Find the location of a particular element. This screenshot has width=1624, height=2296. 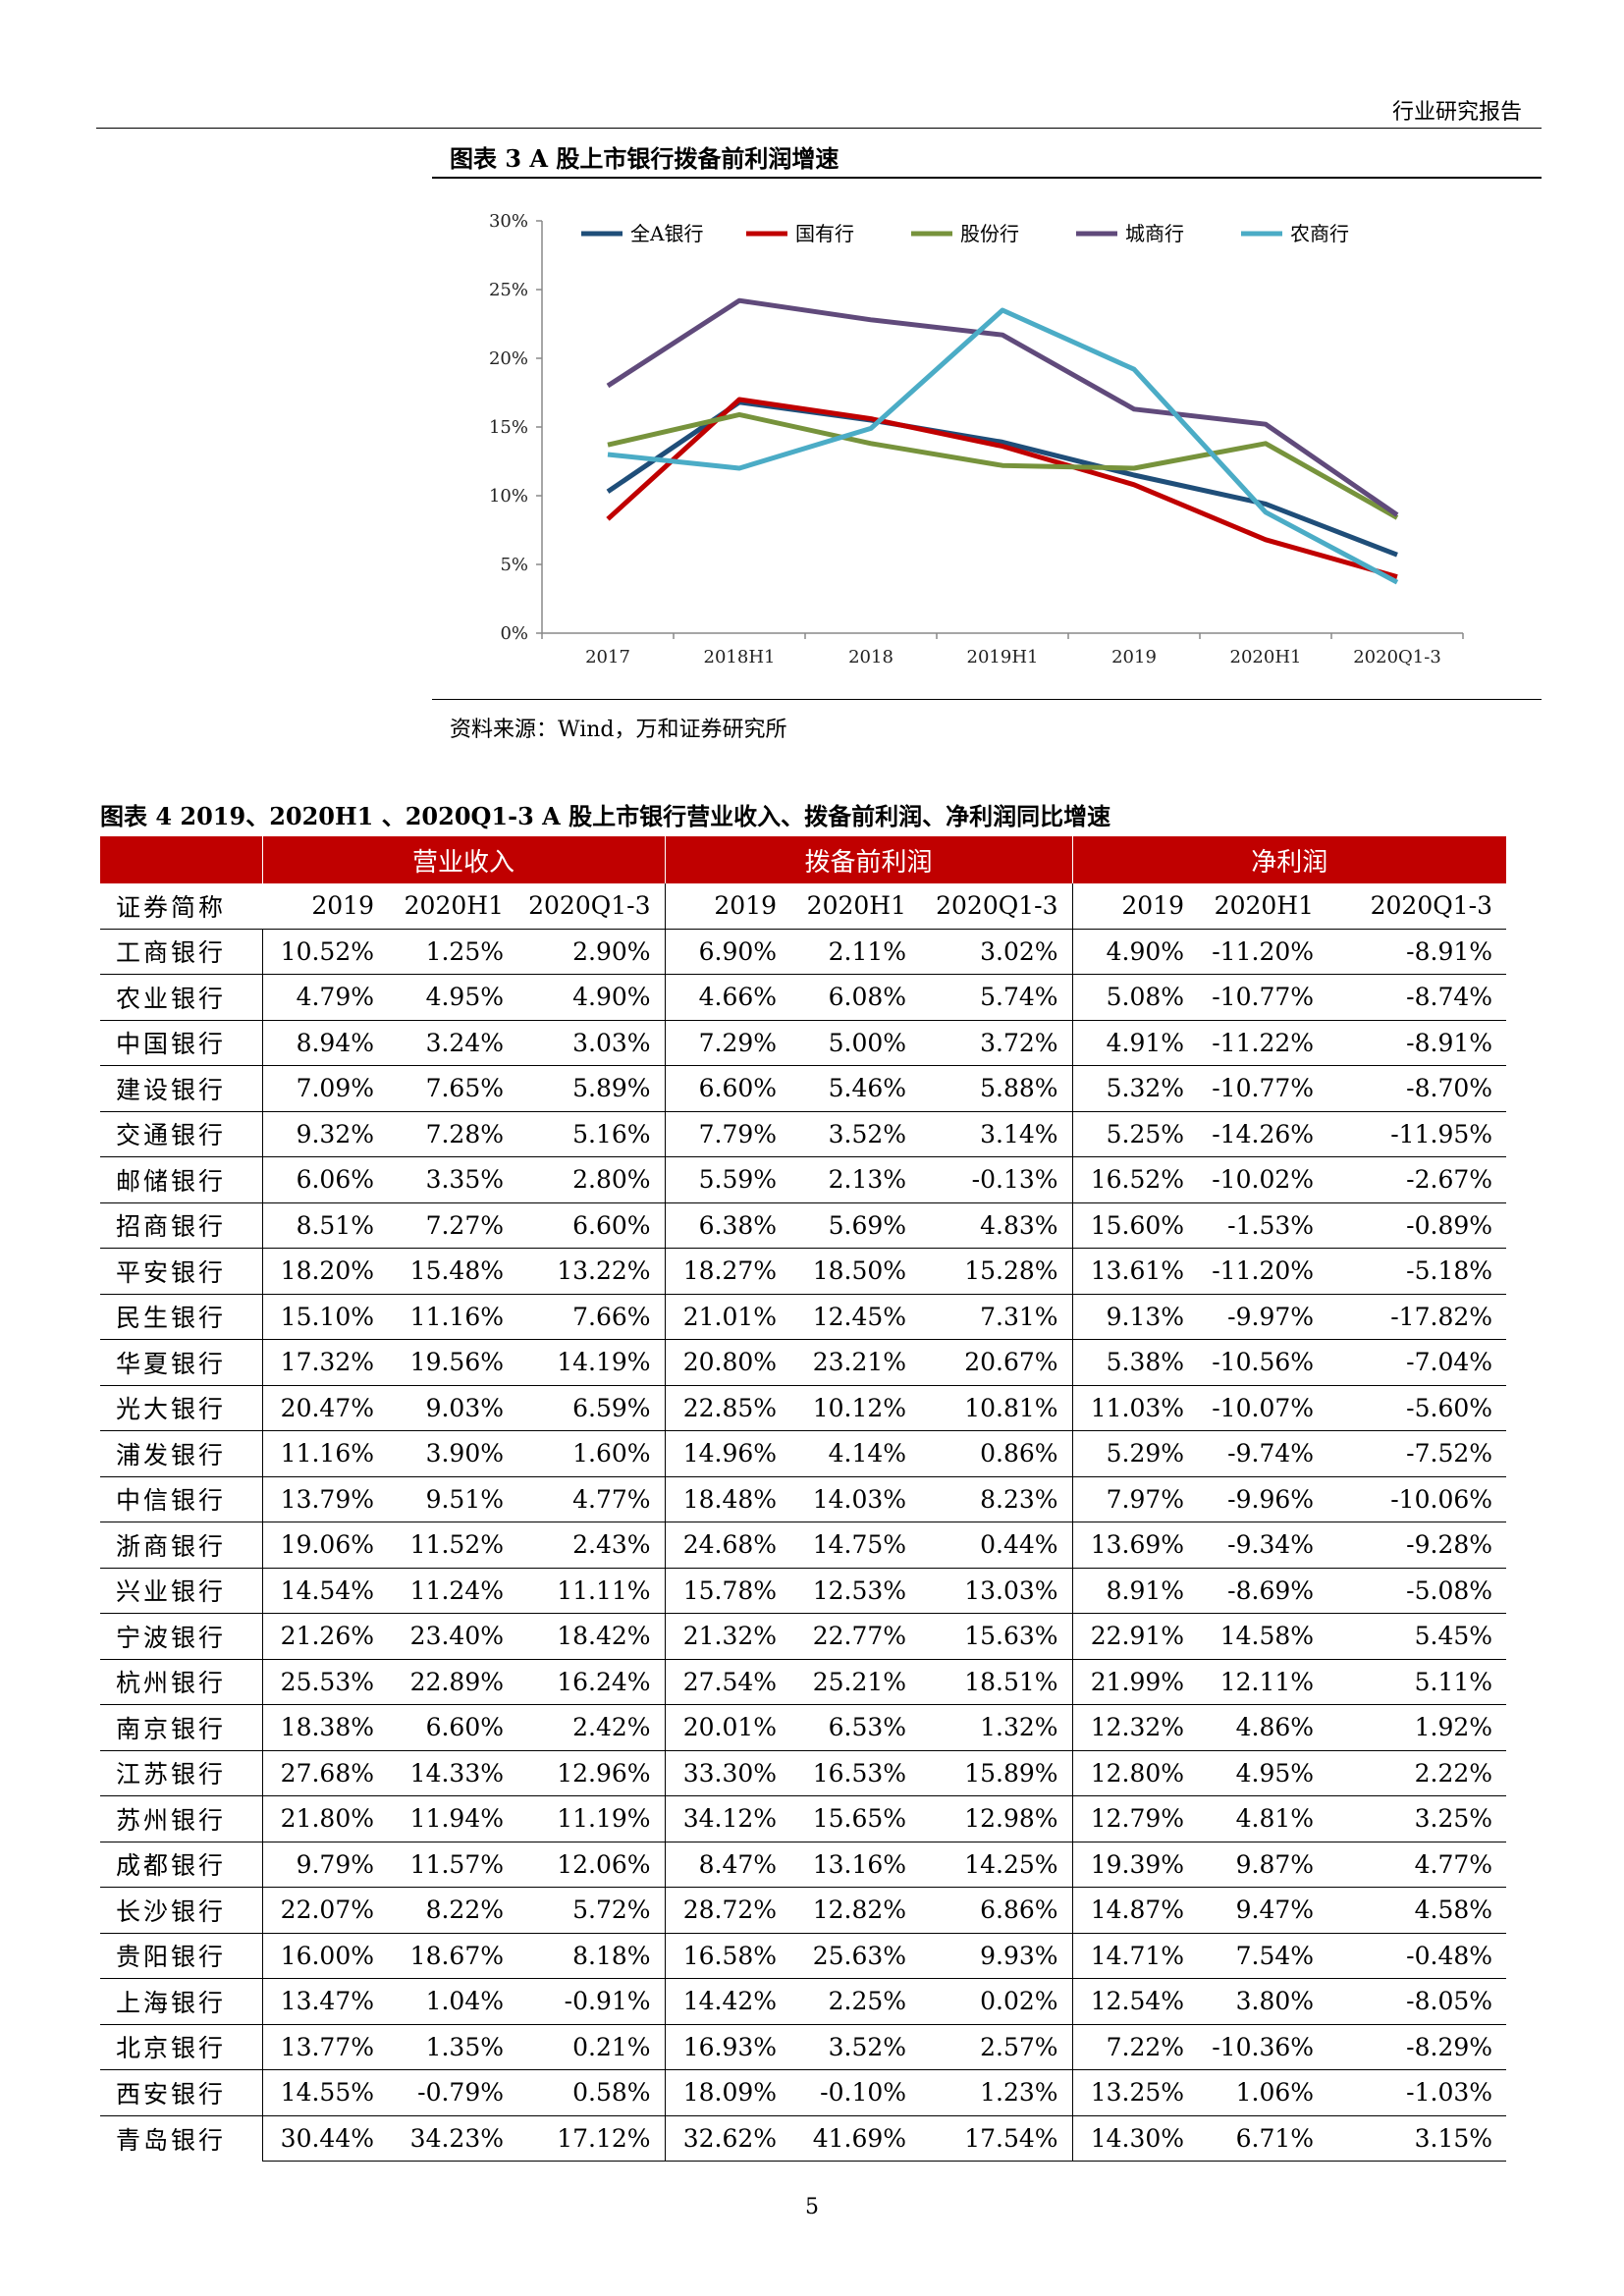

value-cell: 4.14% is located at coordinates (855, 1453).